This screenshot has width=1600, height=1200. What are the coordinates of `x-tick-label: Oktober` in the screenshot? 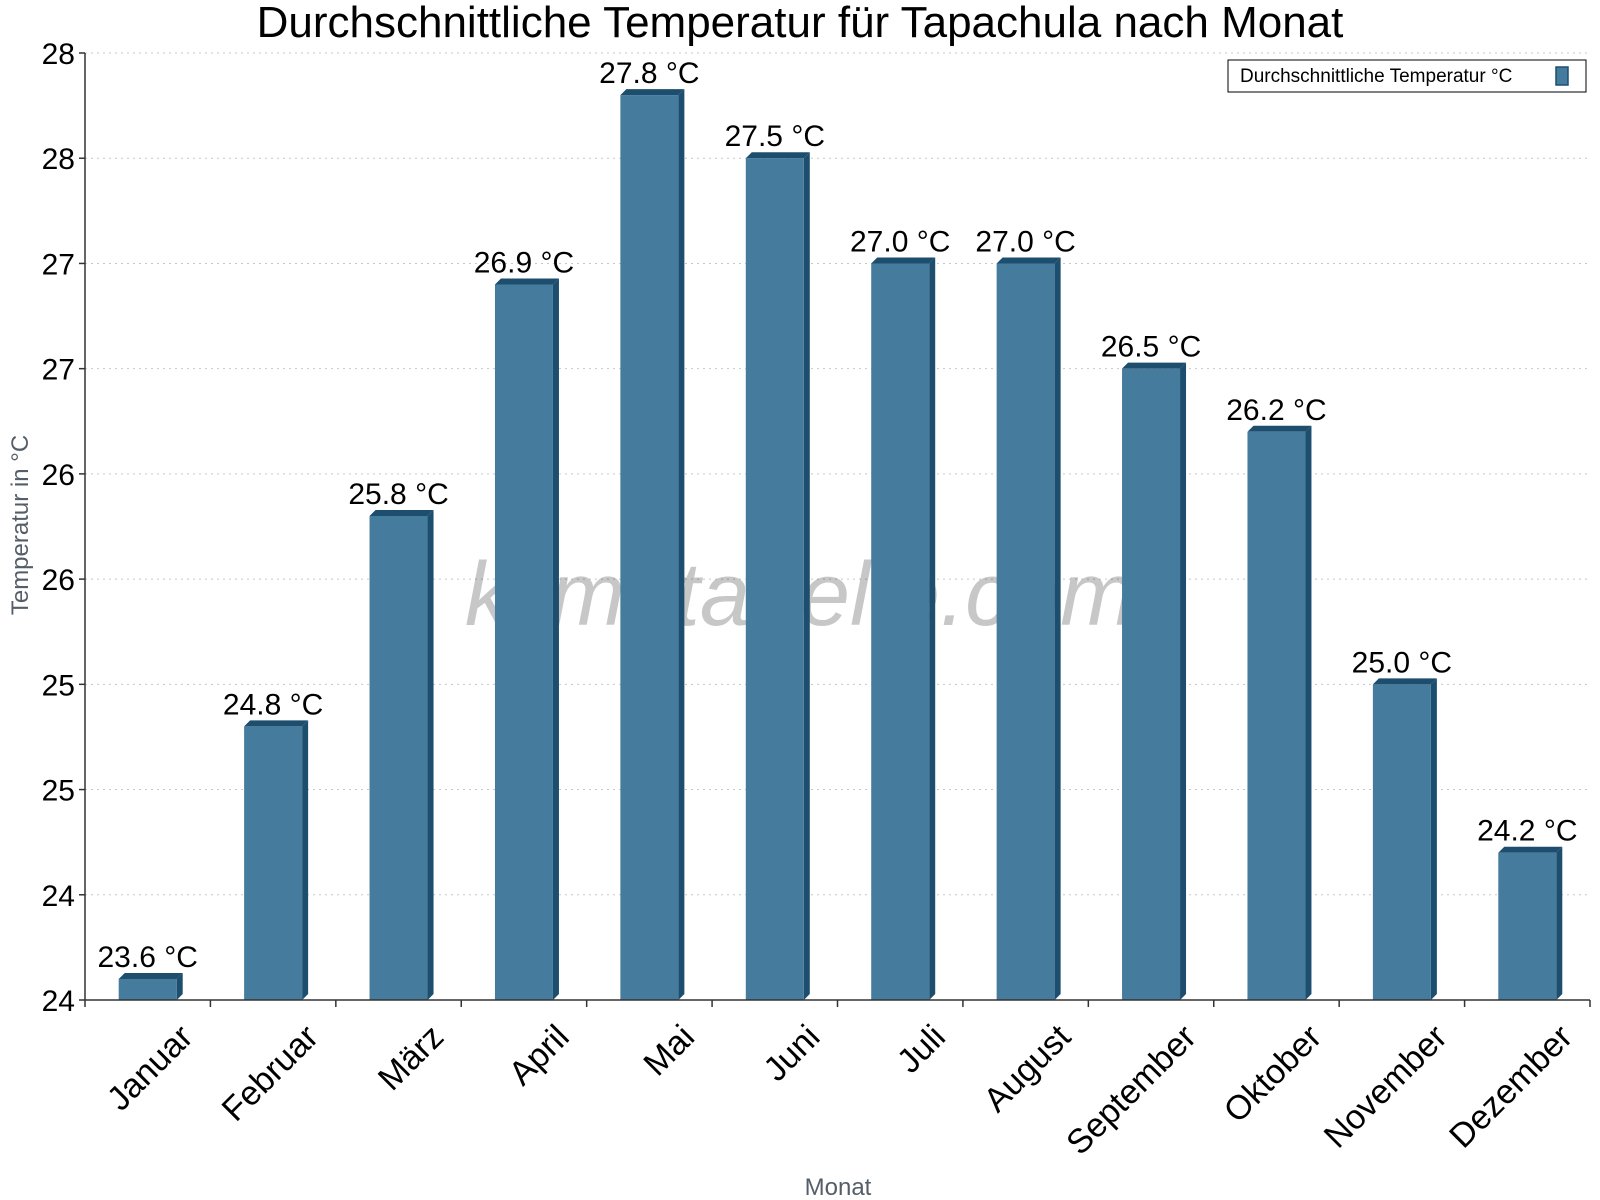 It's located at (1273, 1074).